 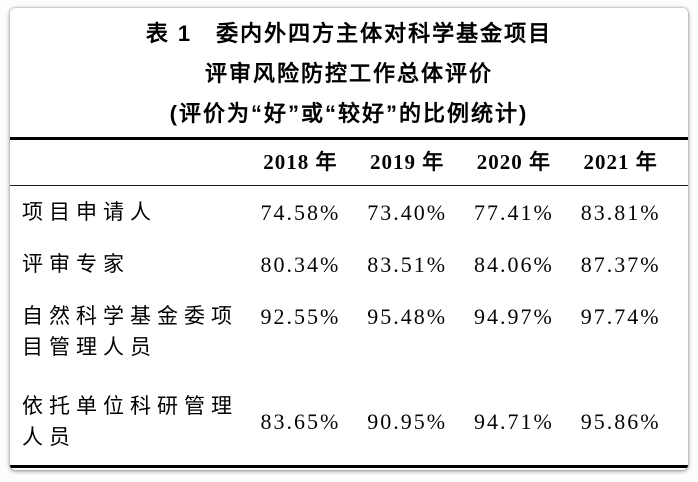 What do you see at coordinates (300, 421) in the screenshot?
I see `table-cell: 83.65%` at bounding box center [300, 421].